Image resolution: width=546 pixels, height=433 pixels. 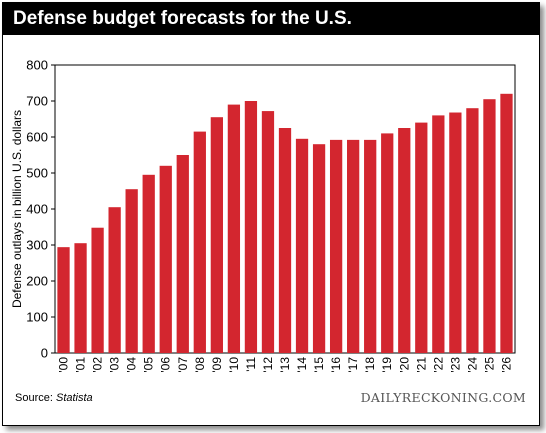 What do you see at coordinates (251, 364) in the screenshot?
I see `x-tick-label: '11` at bounding box center [251, 364].